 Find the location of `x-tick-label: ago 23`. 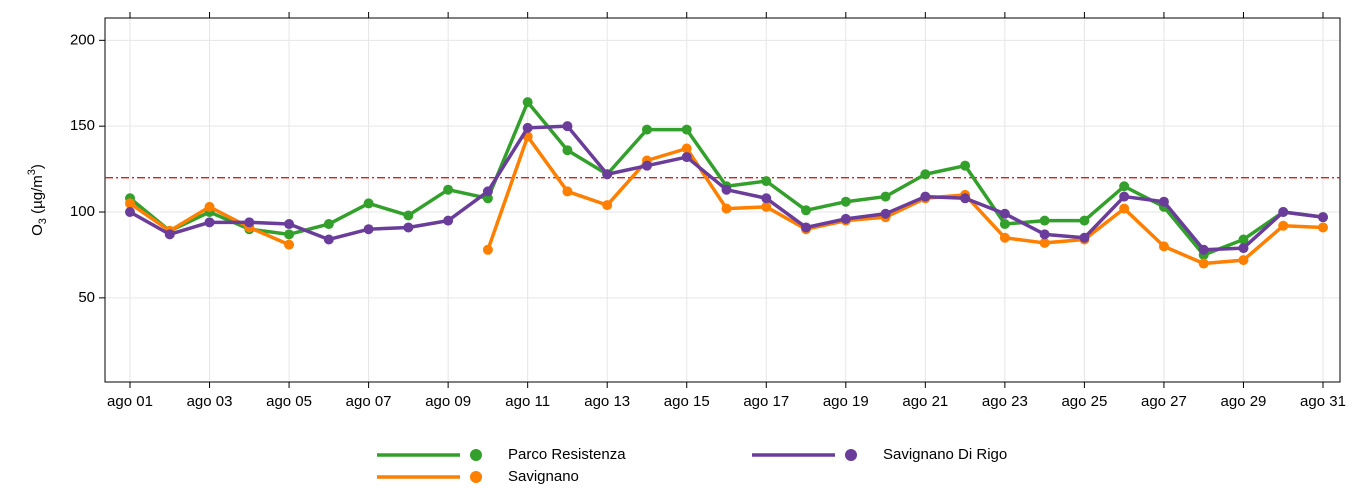

x-tick-label: ago 23 is located at coordinates (1005, 401).